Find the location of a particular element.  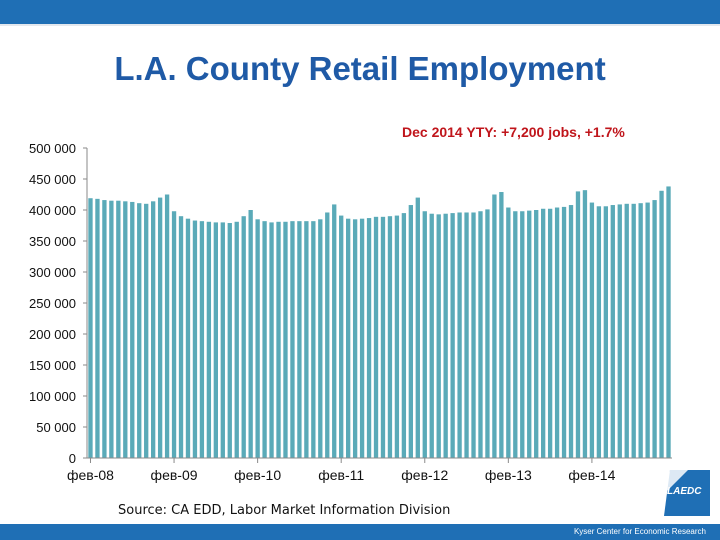

x-tick-label: фев-11 is located at coordinates (341, 475).